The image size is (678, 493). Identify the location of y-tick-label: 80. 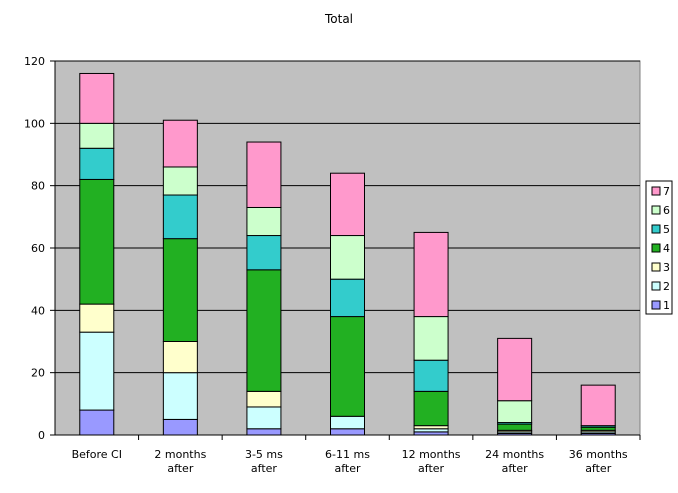
(38, 186).